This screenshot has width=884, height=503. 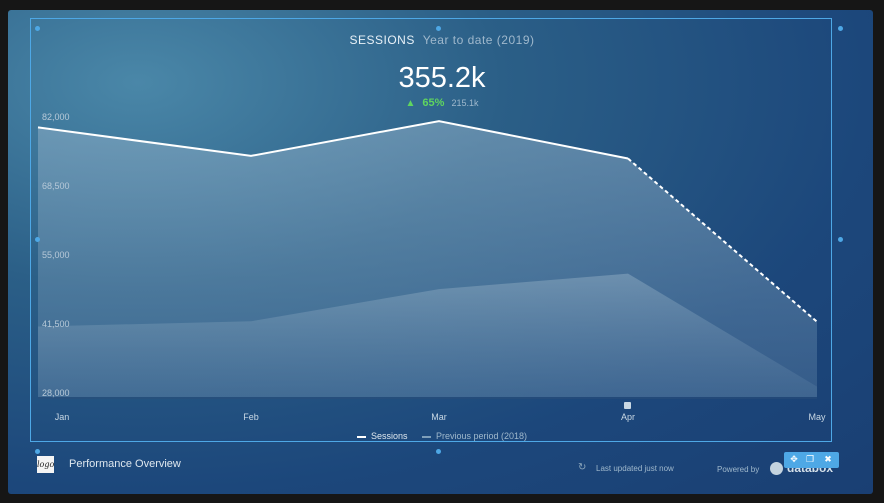 I want to click on last-updated: Last updated just now, so click(x=635, y=468).